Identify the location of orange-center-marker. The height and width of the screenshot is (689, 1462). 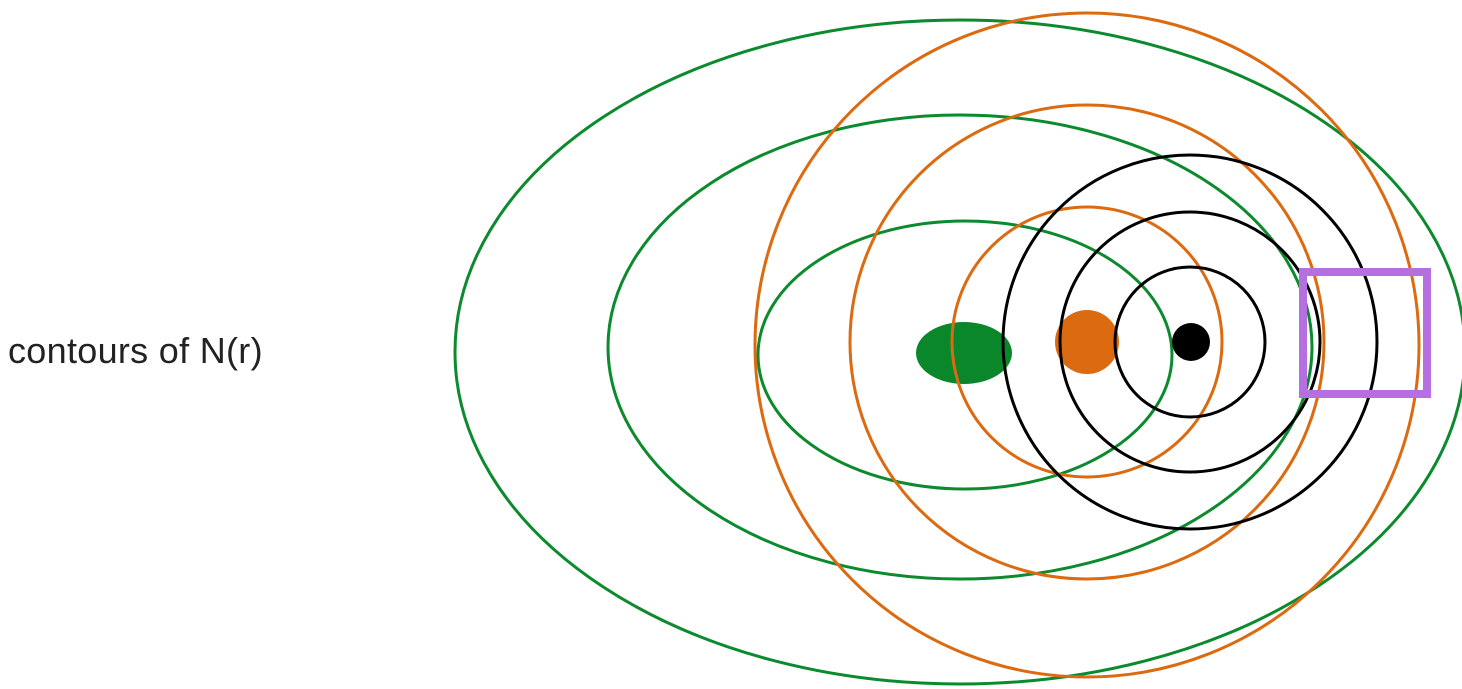
(1087, 342).